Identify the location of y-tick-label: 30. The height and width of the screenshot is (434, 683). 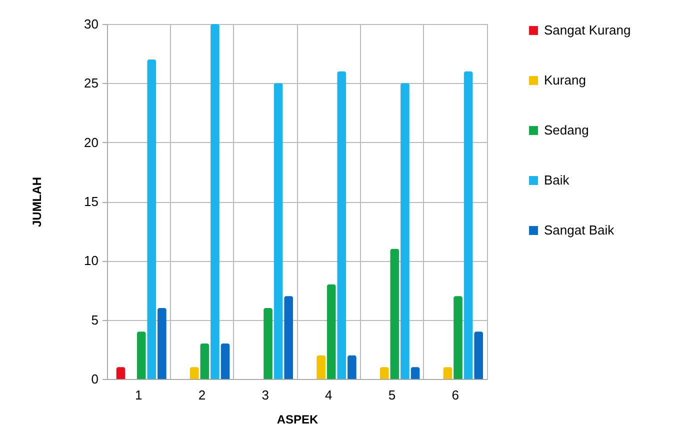
(91, 24).